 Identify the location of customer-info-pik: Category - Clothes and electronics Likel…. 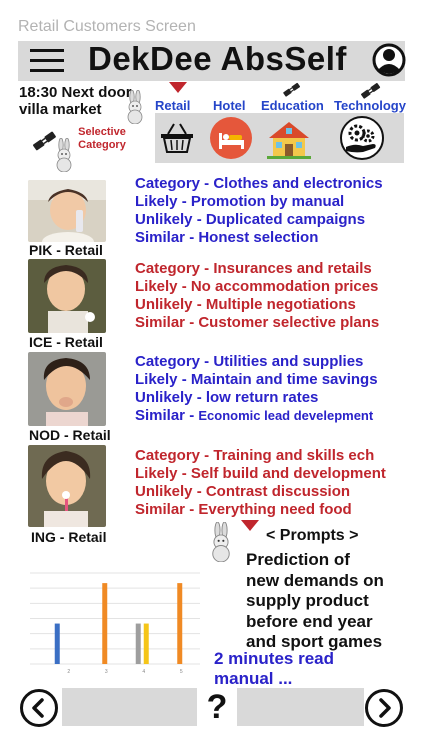
(259, 210).